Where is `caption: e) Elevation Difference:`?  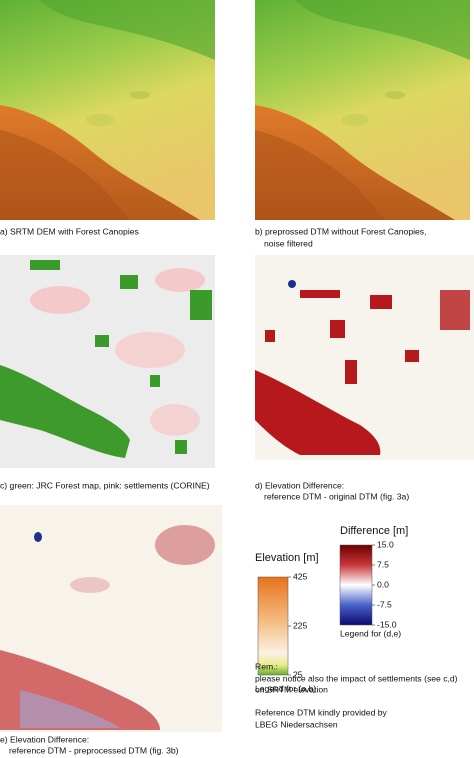
caption: e) Elevation Difference: is located at coordinates (44, 739).